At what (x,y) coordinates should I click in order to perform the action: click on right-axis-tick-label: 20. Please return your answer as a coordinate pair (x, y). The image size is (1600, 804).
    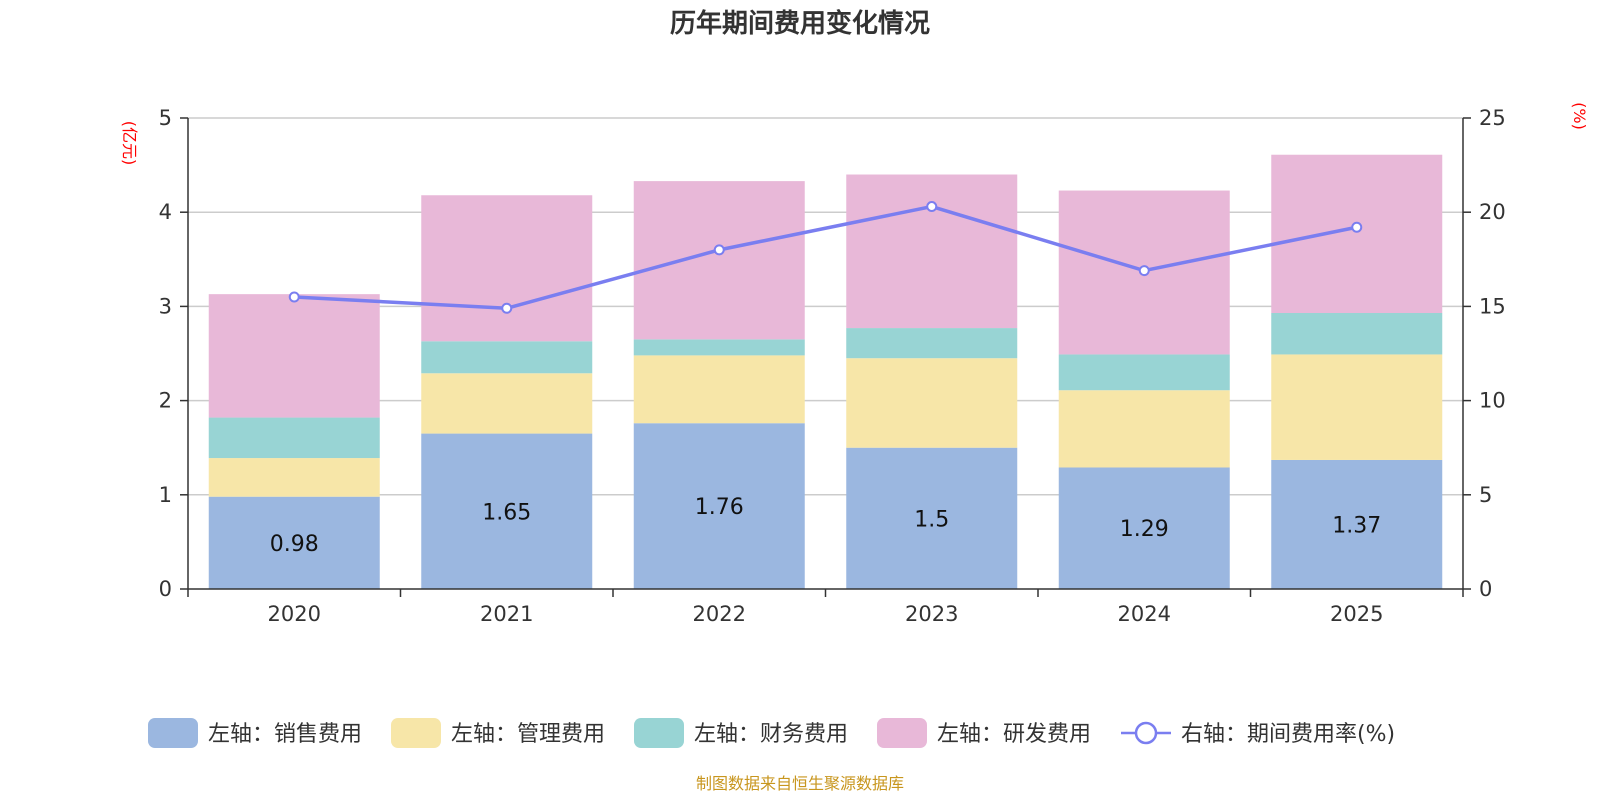
    Looking at the image, I should click on (1492, 212).